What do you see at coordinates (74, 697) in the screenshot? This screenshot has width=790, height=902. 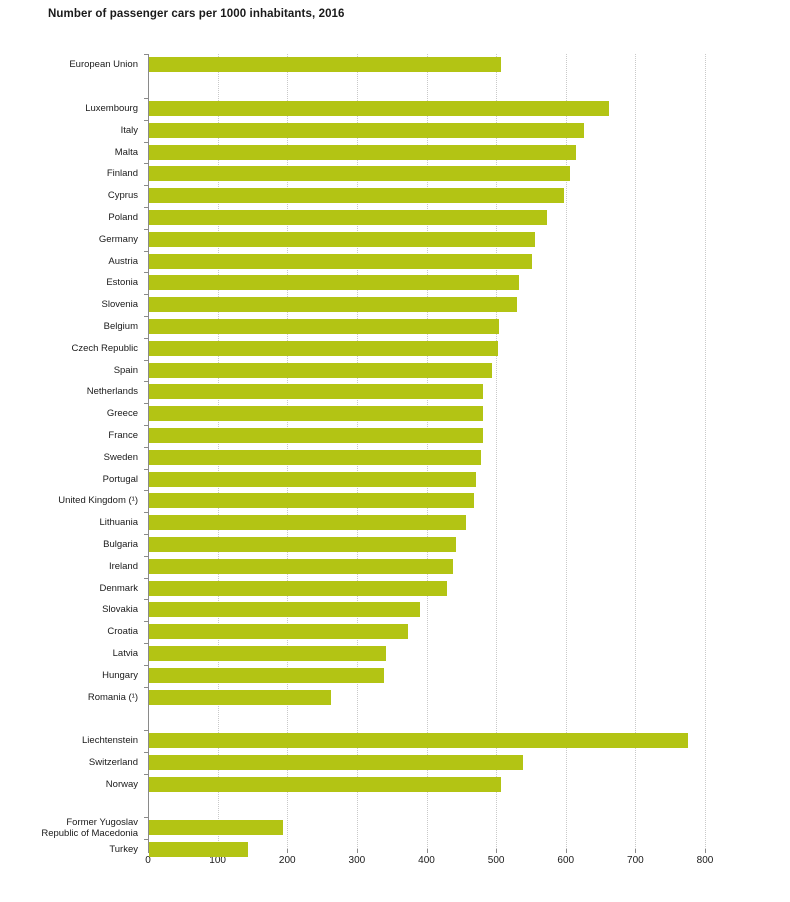 I see `category-label-wrapper: Romania (¹)` at bounding box center [74, 697].